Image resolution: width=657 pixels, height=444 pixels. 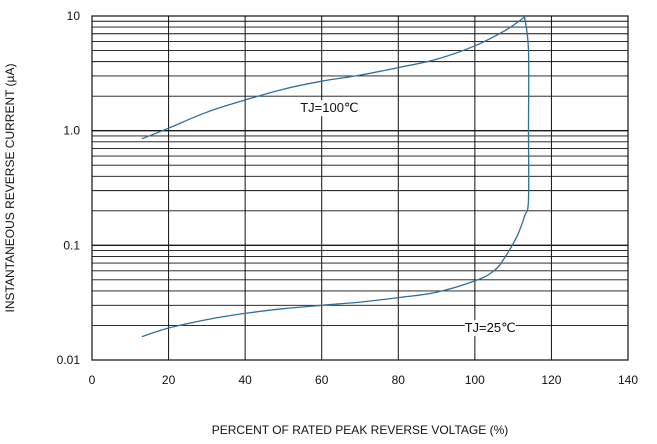 I want to click on y-tick-label: 0.01, so click(x=69, y=360).